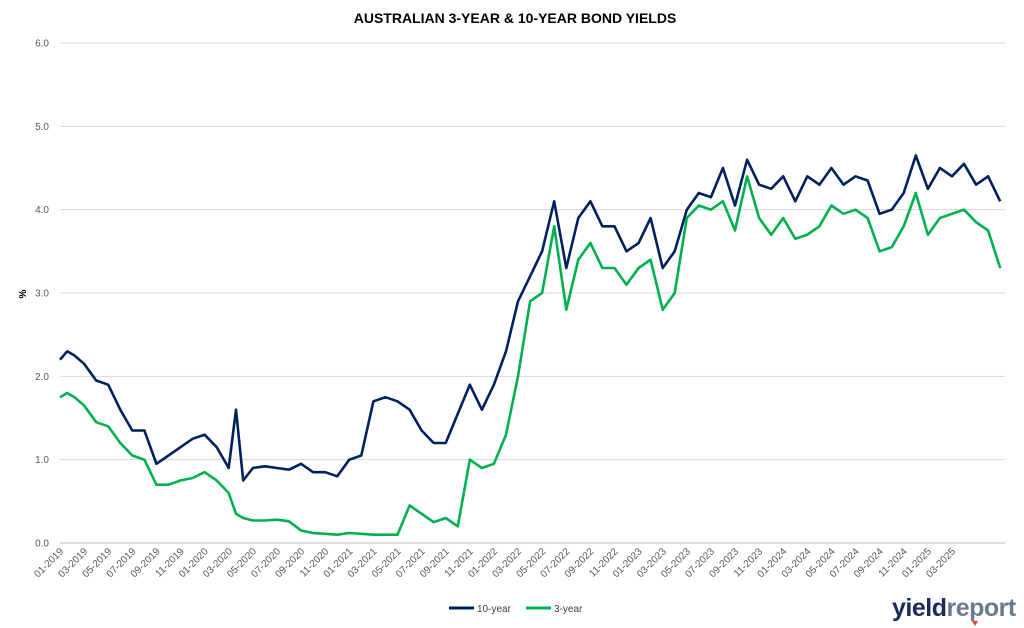 This screenshot has width=1024, height=628. I want to click on y-tick-label: 6.0, so click(42, 44).